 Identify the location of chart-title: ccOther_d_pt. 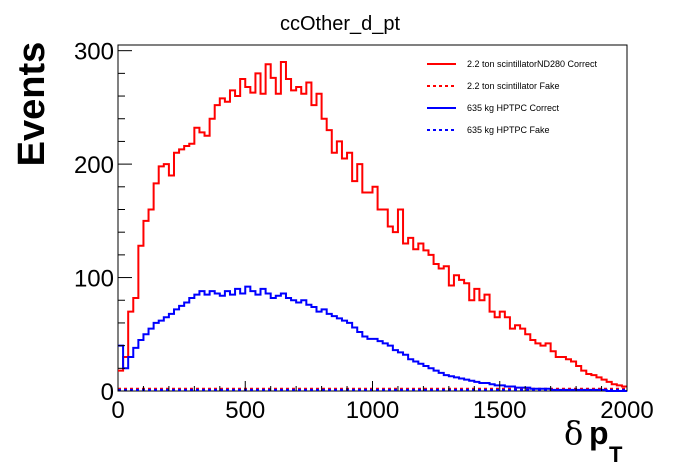
(340, 24).